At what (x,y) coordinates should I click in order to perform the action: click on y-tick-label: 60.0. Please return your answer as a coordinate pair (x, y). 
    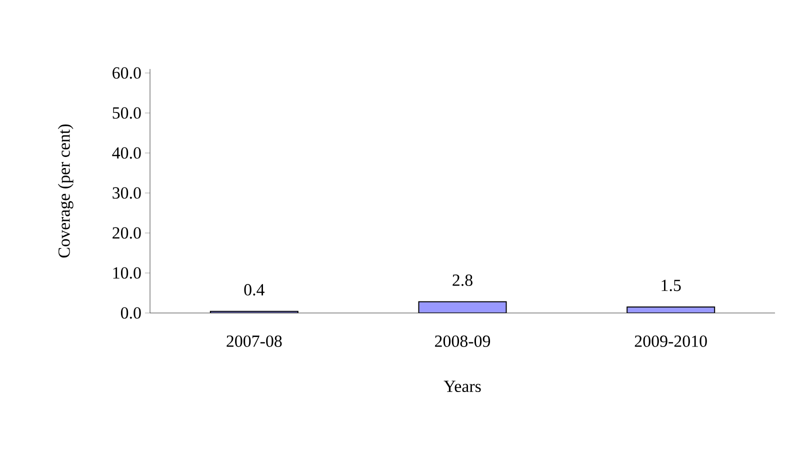
    Looking at the image, I should click on (126, 73).